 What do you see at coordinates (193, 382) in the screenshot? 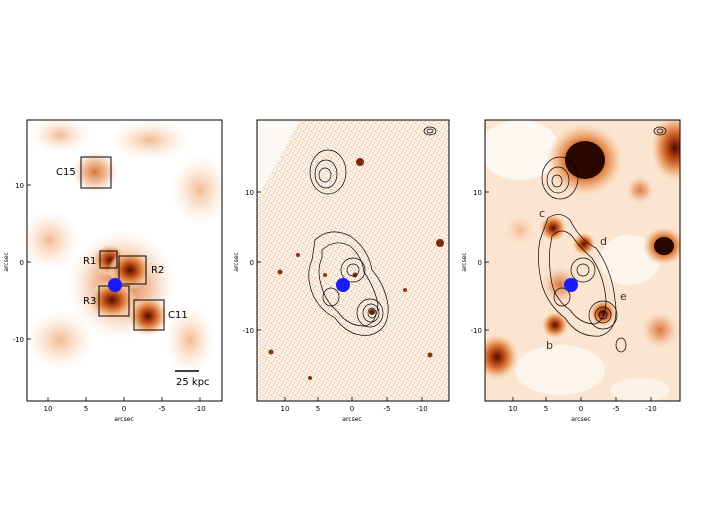
I see `scalebar-label: 25 kpc` at bounding box center [193, 382].